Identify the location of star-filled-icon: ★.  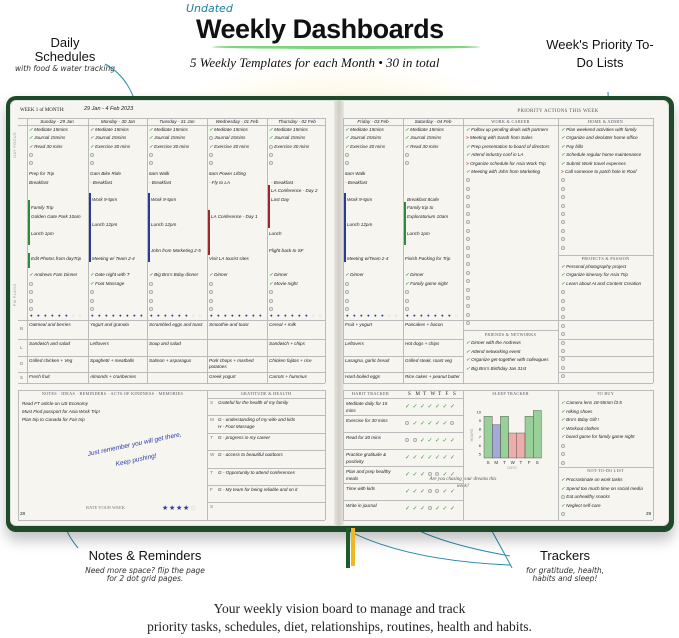
(179, 508).